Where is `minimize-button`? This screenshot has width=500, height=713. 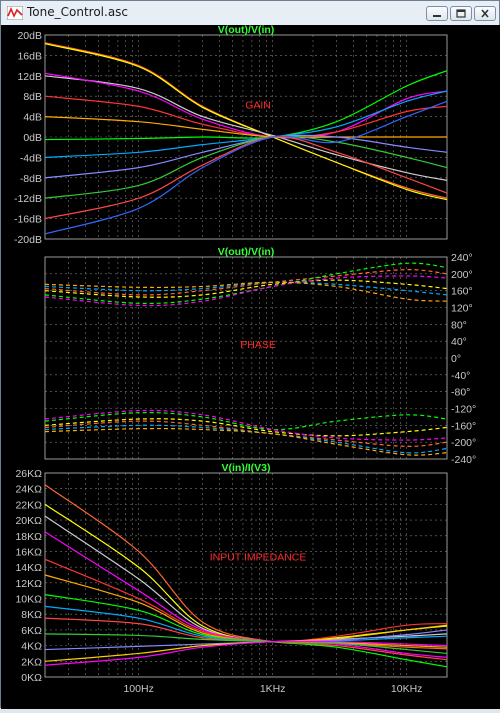 minimize-button is located at coordinates (437, 13).